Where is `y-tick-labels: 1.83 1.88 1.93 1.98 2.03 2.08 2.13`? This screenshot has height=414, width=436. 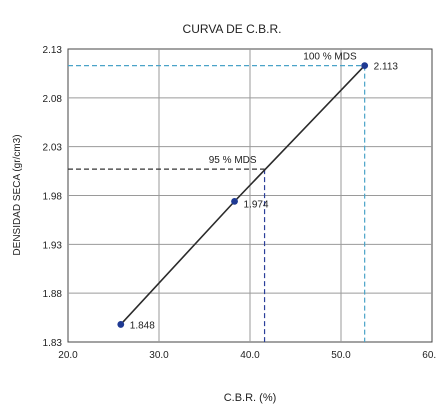 y-tick-labels: 1.83 1.88 1.93 1.98 2.03 2.08 2.13 is located at coordinates (53, 197).